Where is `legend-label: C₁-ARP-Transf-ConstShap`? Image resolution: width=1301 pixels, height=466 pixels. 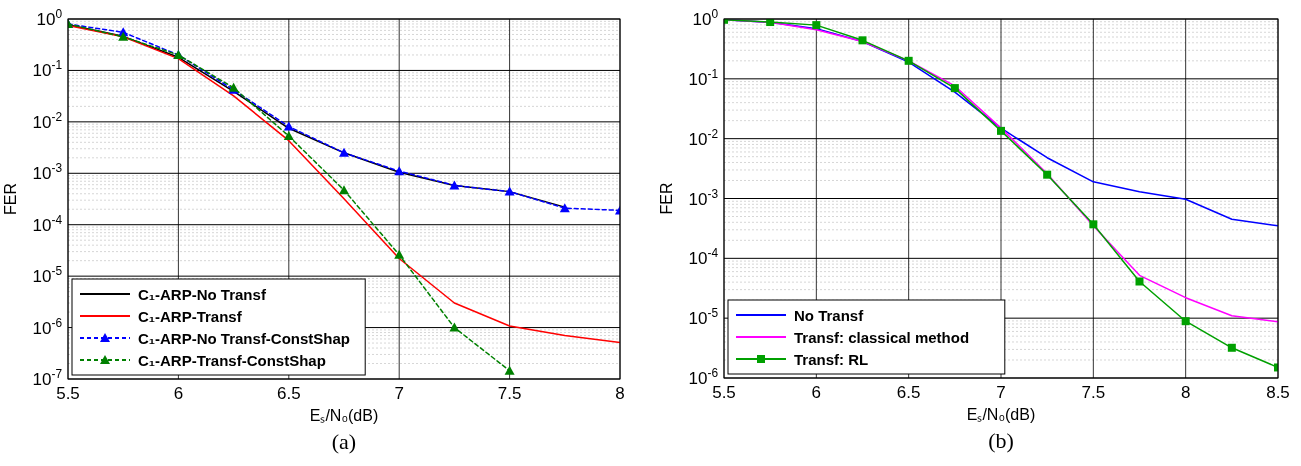
legend-label: C₁-ARP-Transf-ConstShap is located at coordinates (232, 360).